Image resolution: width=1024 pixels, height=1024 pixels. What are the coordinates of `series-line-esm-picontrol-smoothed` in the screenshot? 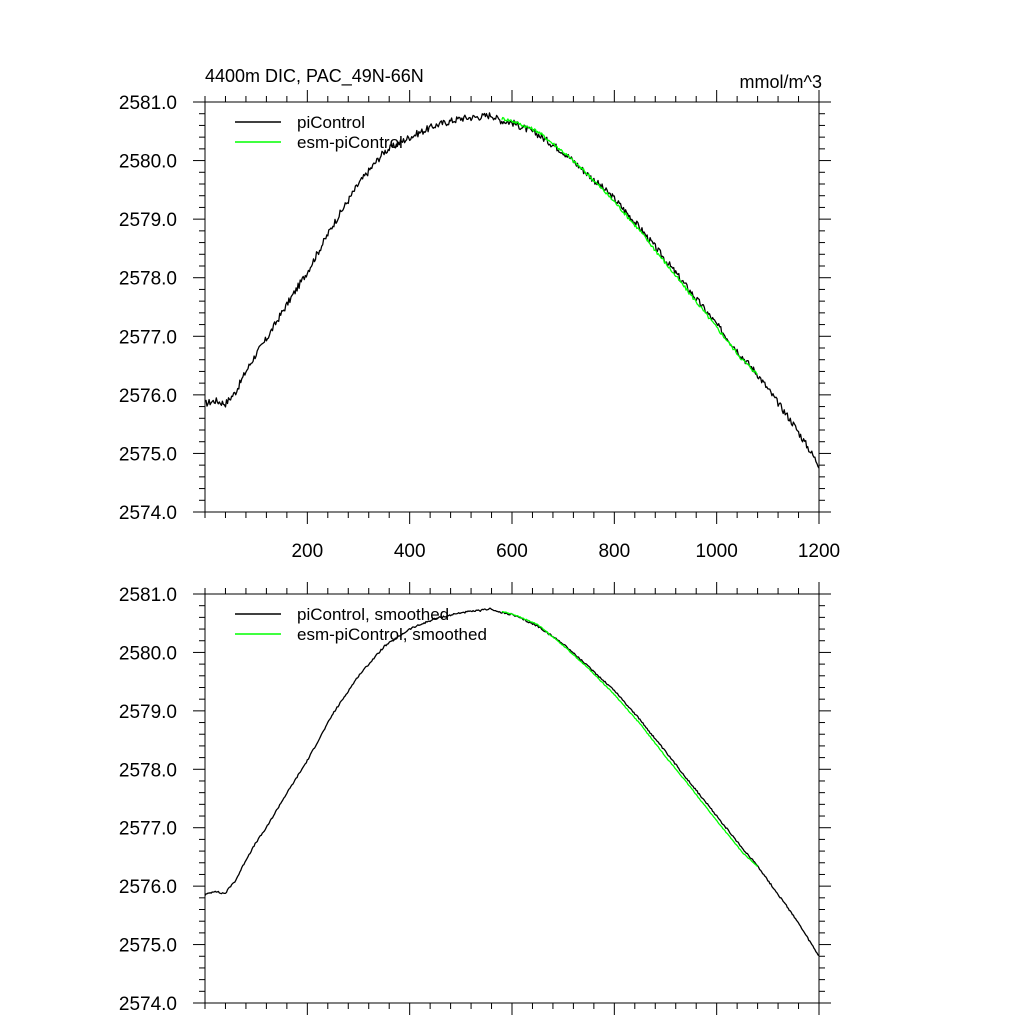 It's located at (630, 739).